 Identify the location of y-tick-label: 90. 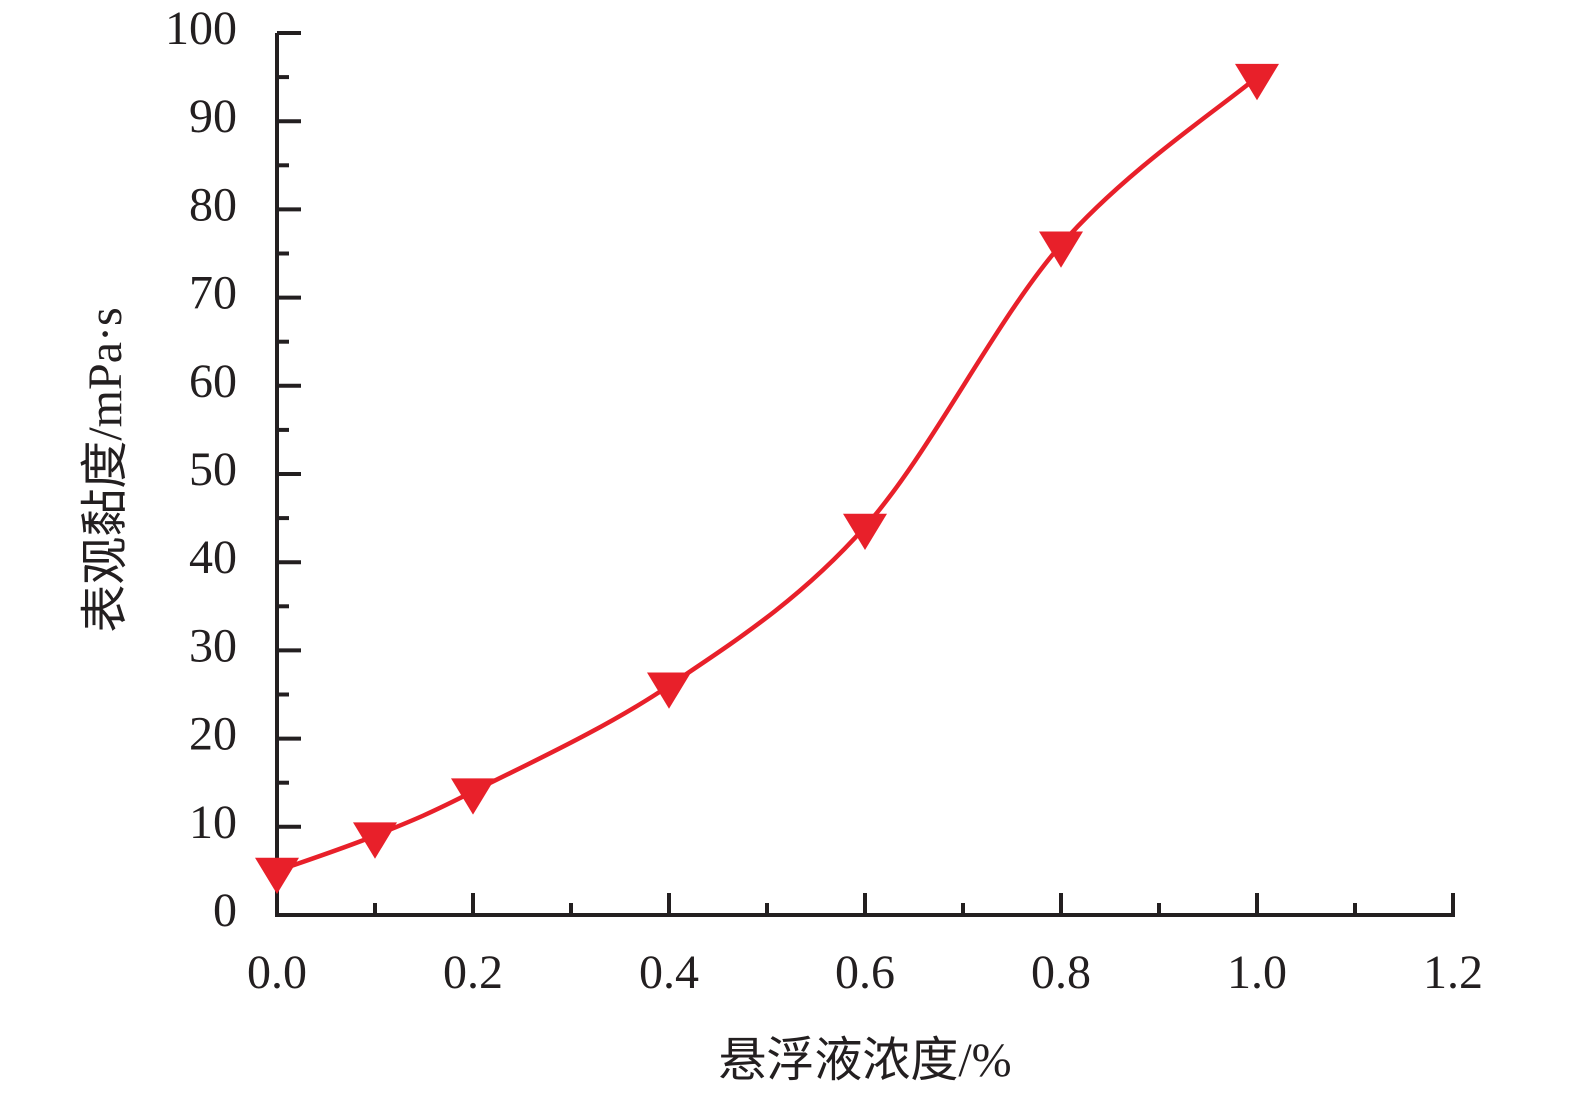
(213, 116).